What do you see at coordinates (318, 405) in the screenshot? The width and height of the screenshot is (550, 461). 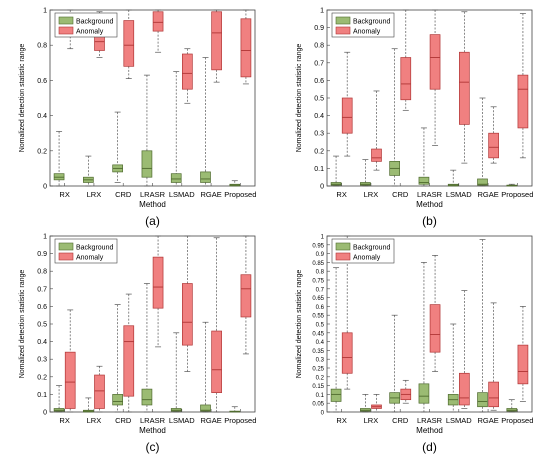 I see `y-tick-label: 0.05` at bounding box center [318, 405].